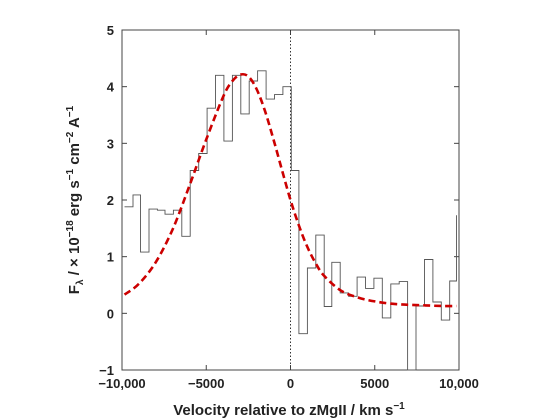  What do you see at coordinates (206, 383) in the screenshot?
I see `x-tick-label: −5000` at bounding box center [206, 383].